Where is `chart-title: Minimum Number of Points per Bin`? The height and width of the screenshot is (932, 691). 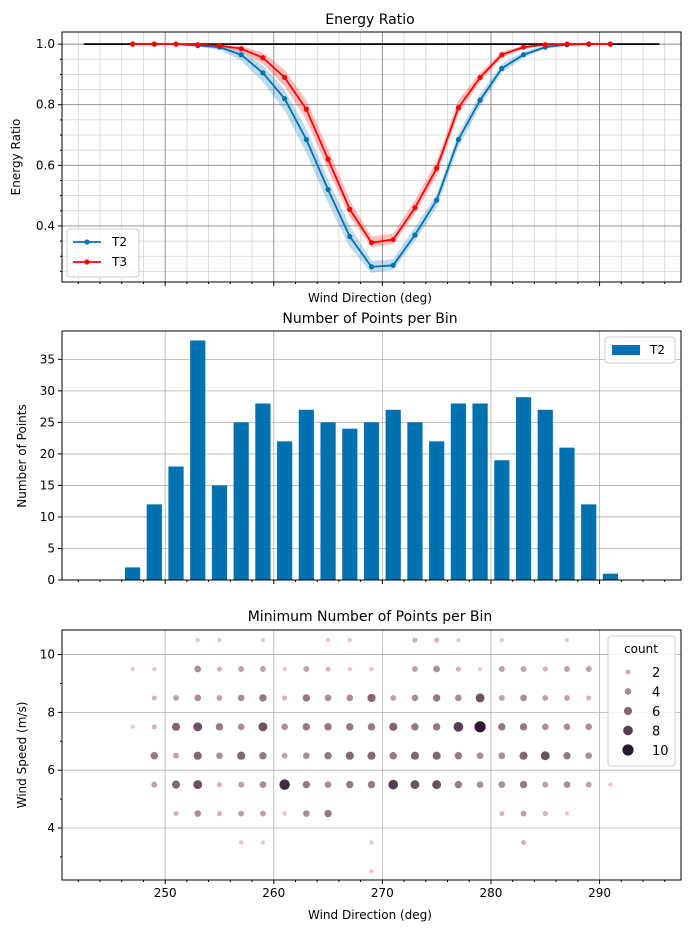
chart-title: Minimum Number of Points per Bin is located at coordinates (370, 617).